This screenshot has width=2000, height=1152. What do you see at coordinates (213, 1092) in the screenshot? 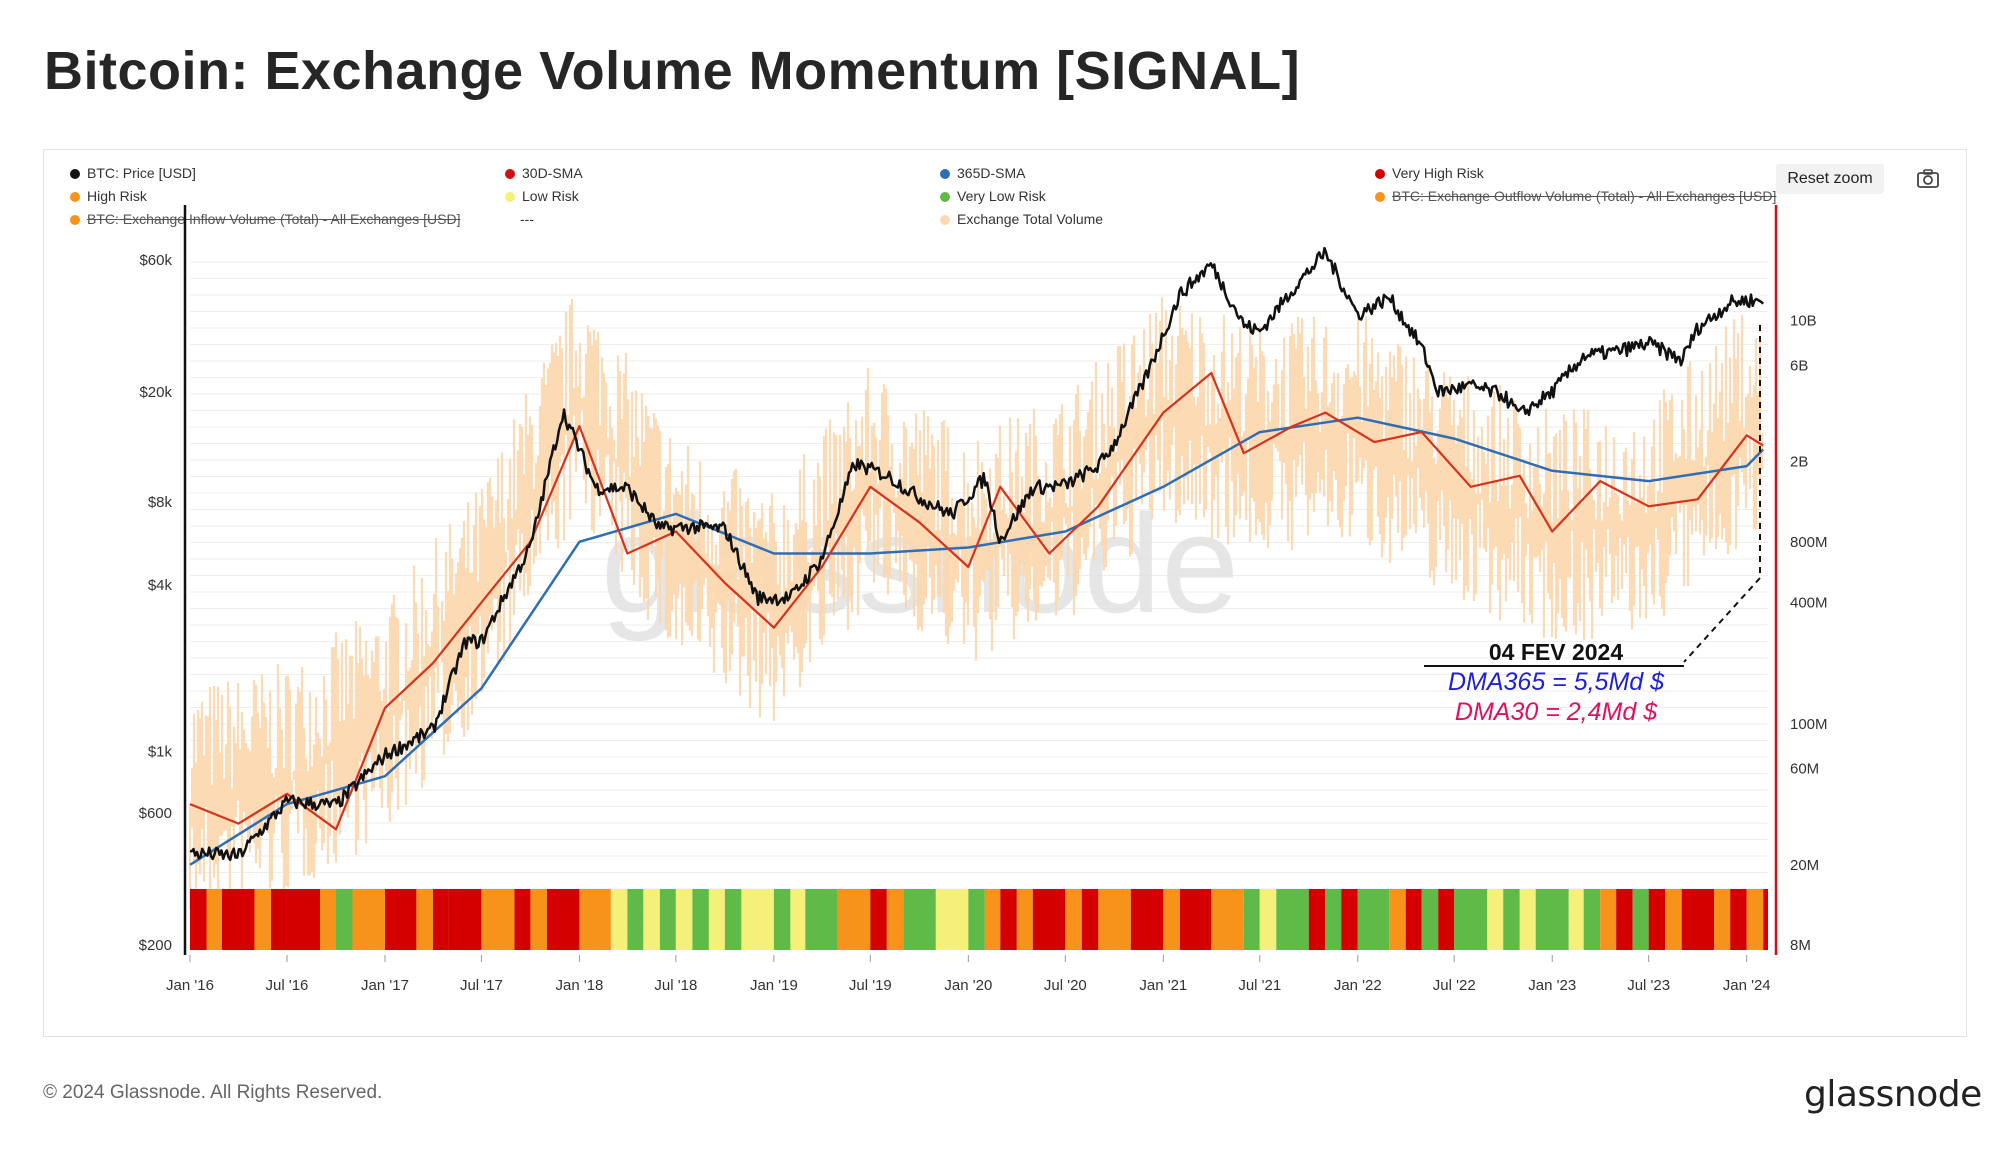
I see `copyright-text: © 2024 Glassnode. All Rights Reserved.` at bounding box center [213, 1092].